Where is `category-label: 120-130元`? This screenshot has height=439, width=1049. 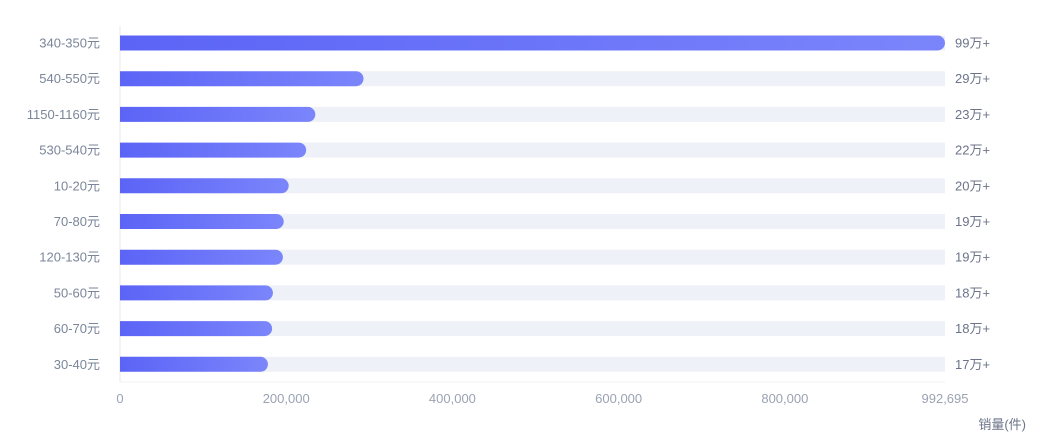 category-label: 120-130元 is located at coordinates (69, 257).